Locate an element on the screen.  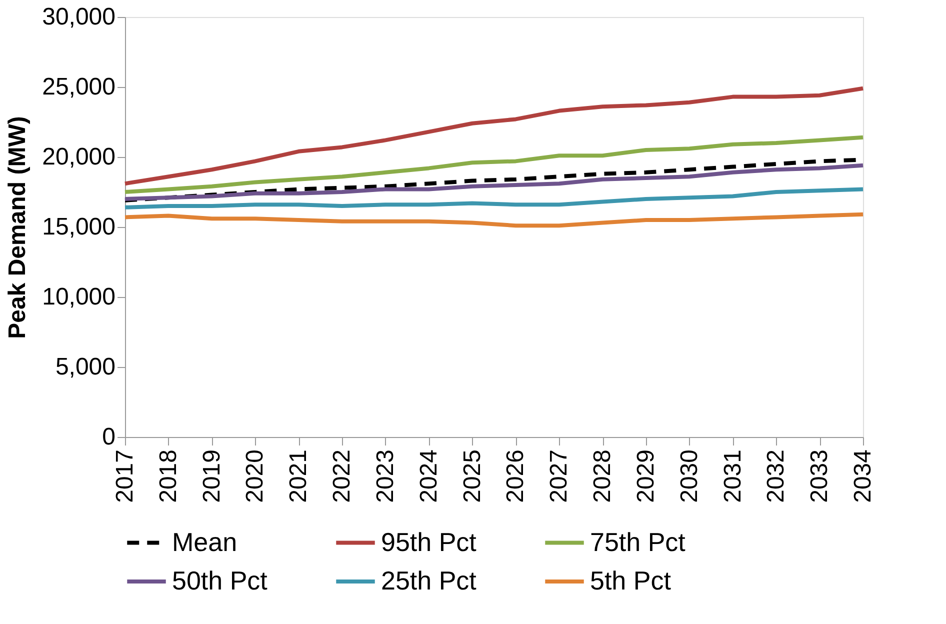
x-tick-label: 2034 is located at coordinates (863, 476).